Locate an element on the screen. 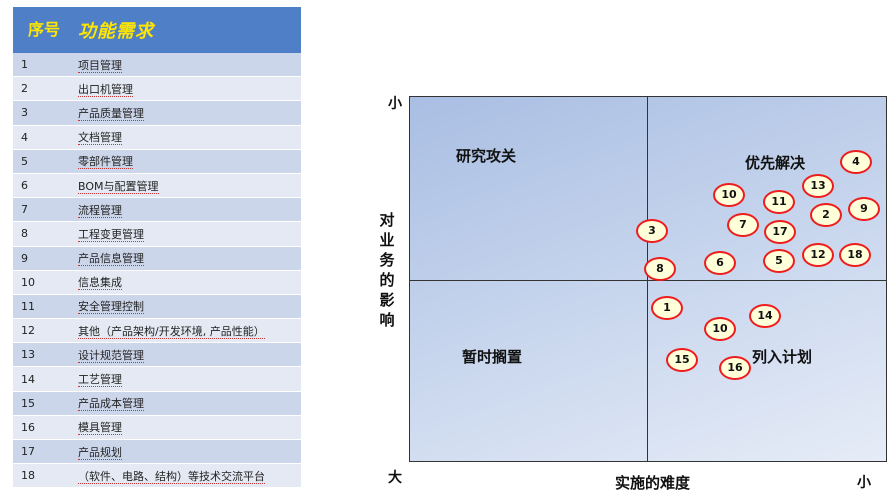  x-axis-right-label: 小 is located at coordinates (864, 483).